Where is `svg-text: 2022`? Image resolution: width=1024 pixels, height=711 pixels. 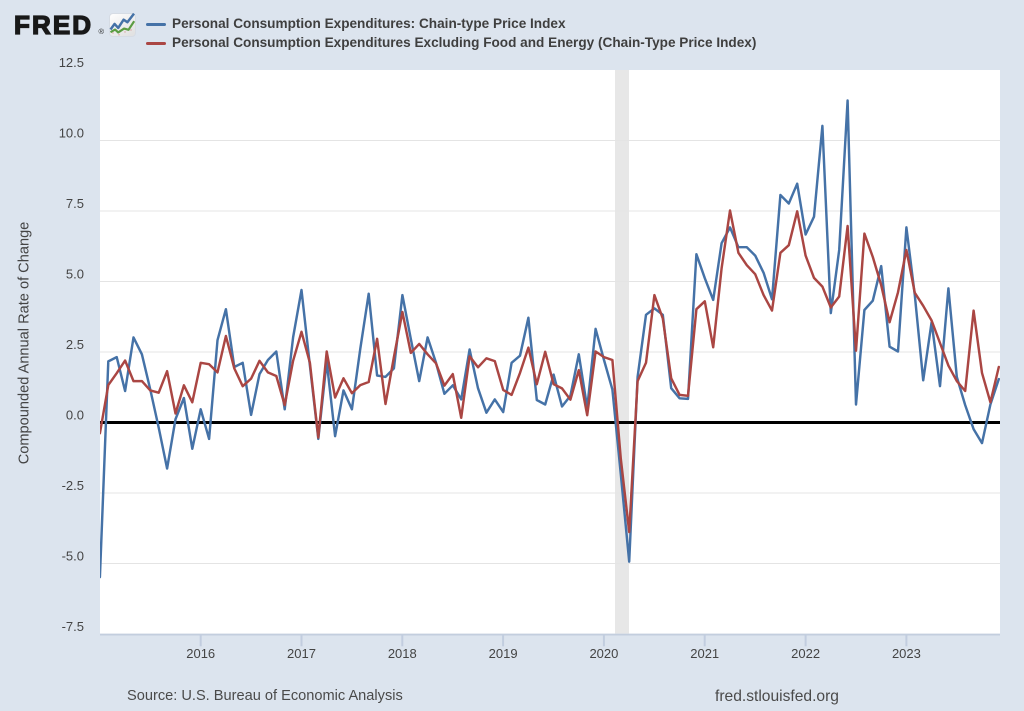 svg-text: 2022 is located at coordinates (805, 653).